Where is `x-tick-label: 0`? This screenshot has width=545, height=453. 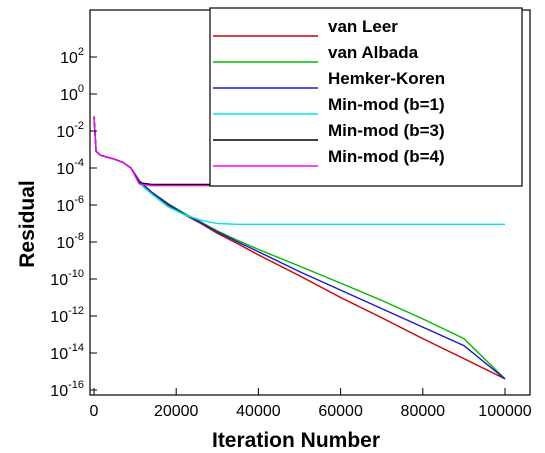
x-tick-label: 0 is located at coordinates (94, 411).